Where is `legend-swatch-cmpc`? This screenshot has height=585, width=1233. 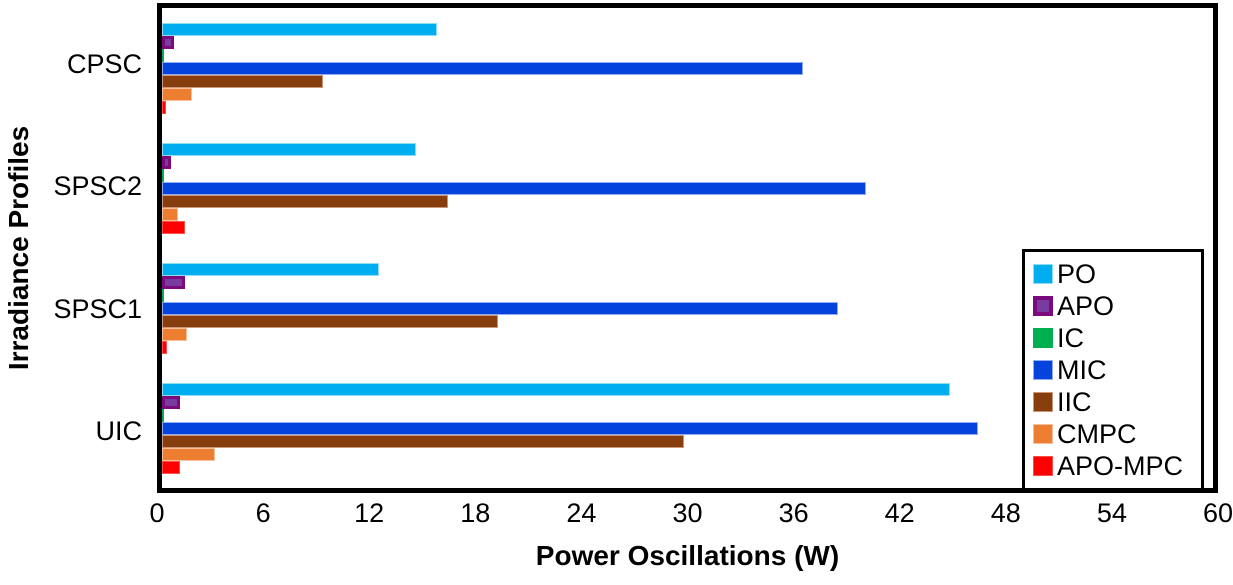
legend-swatch-cmpc is located at coordinates (1043, 434).